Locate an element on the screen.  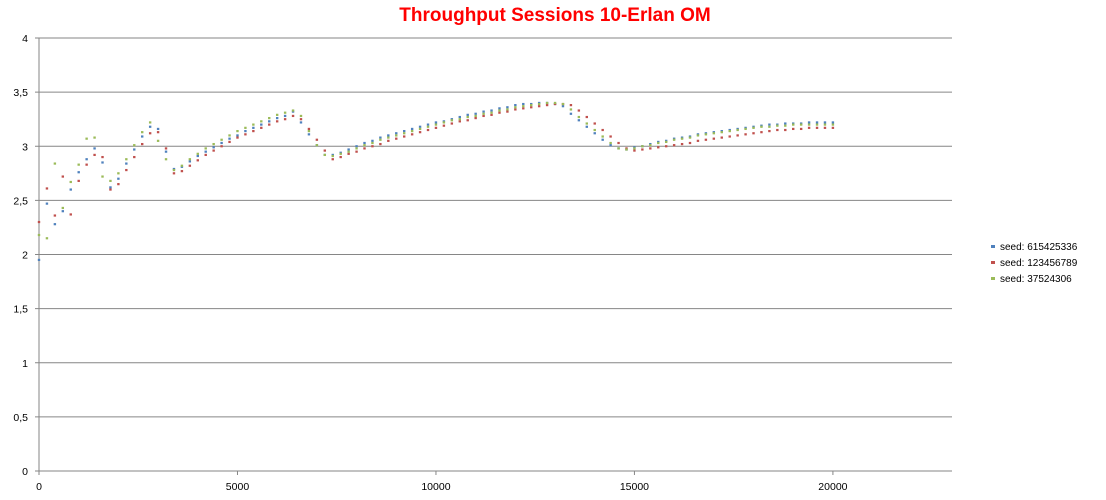
legend-label: seed: 615425336 is located at coordinates (1039, 247).